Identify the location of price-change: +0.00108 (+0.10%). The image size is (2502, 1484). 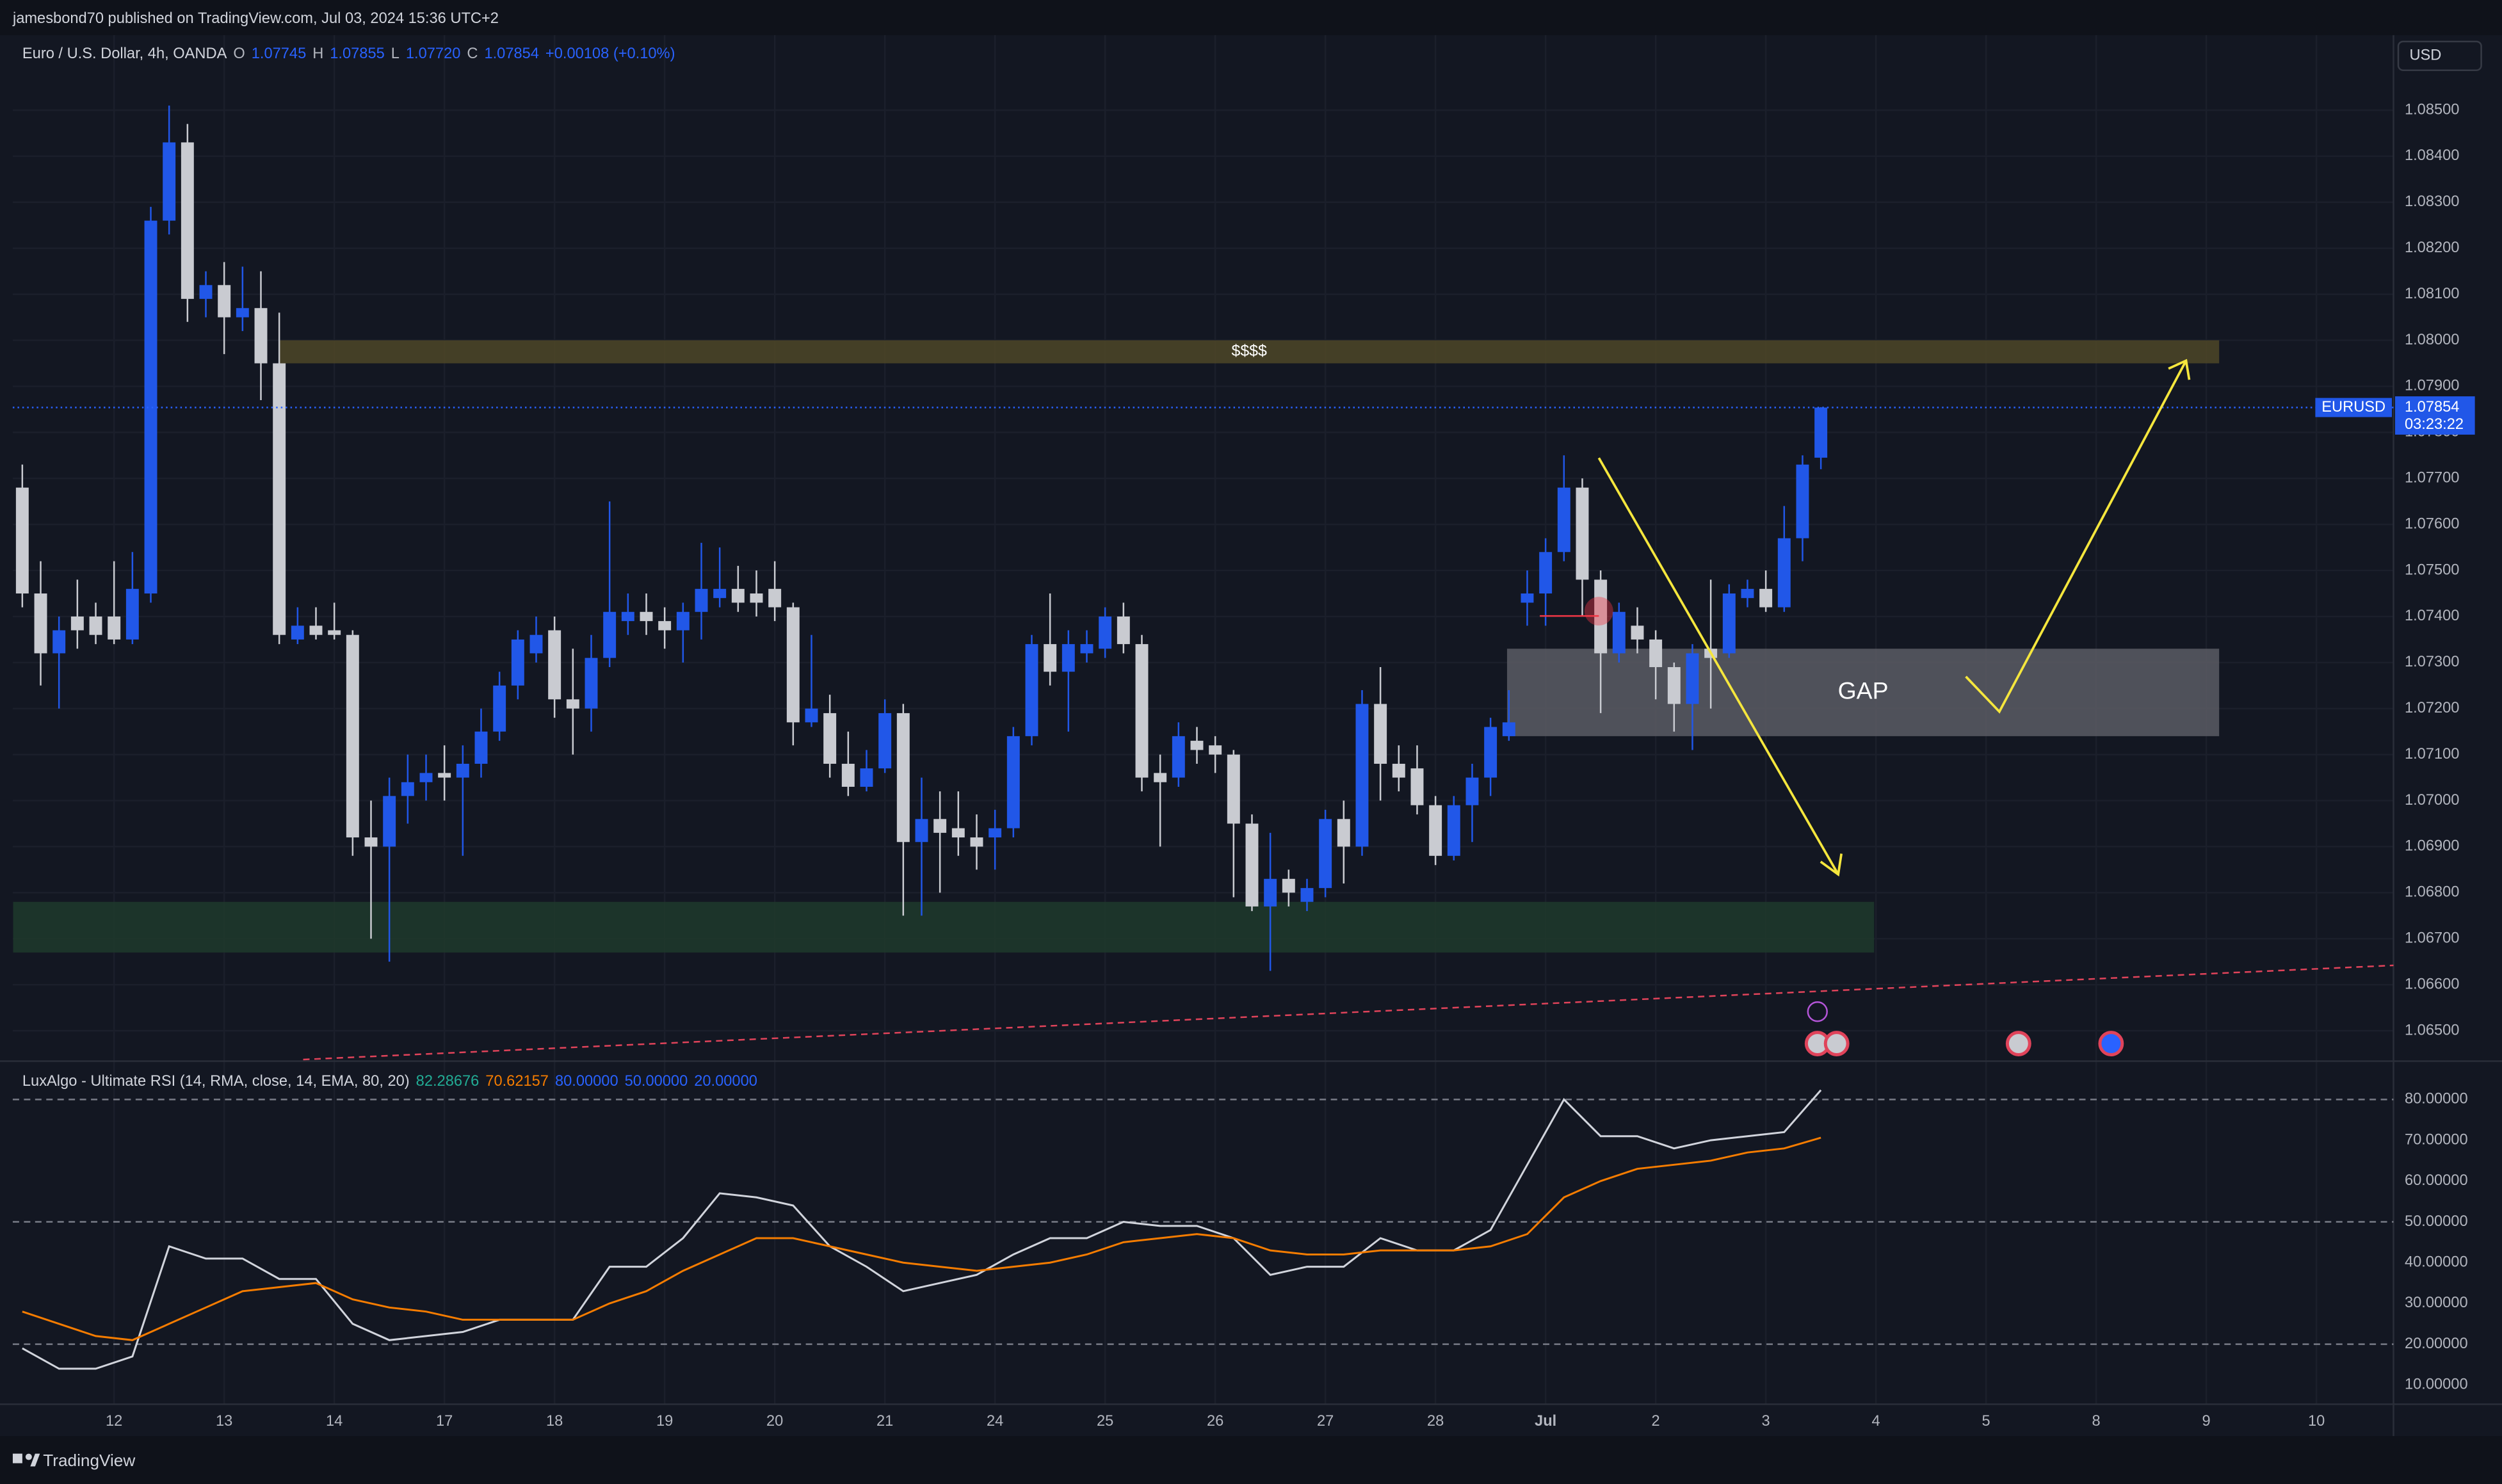
(610, 54).